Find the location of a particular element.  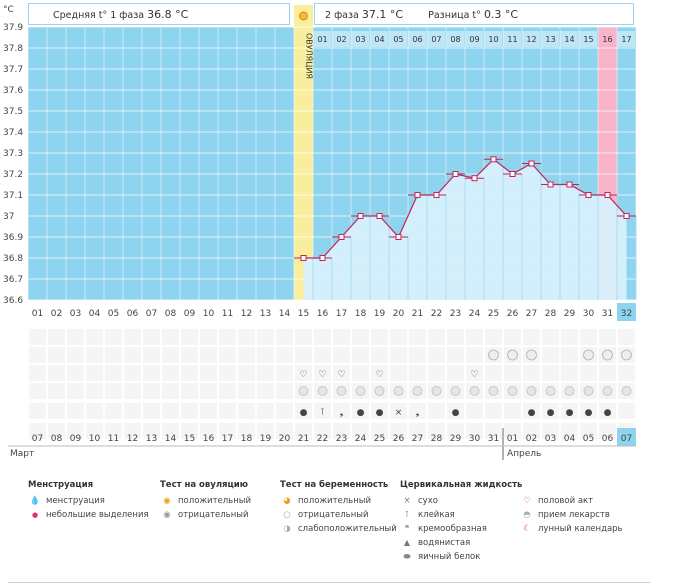

phase2-day-label: 15 is located at coordinates (588, 39).